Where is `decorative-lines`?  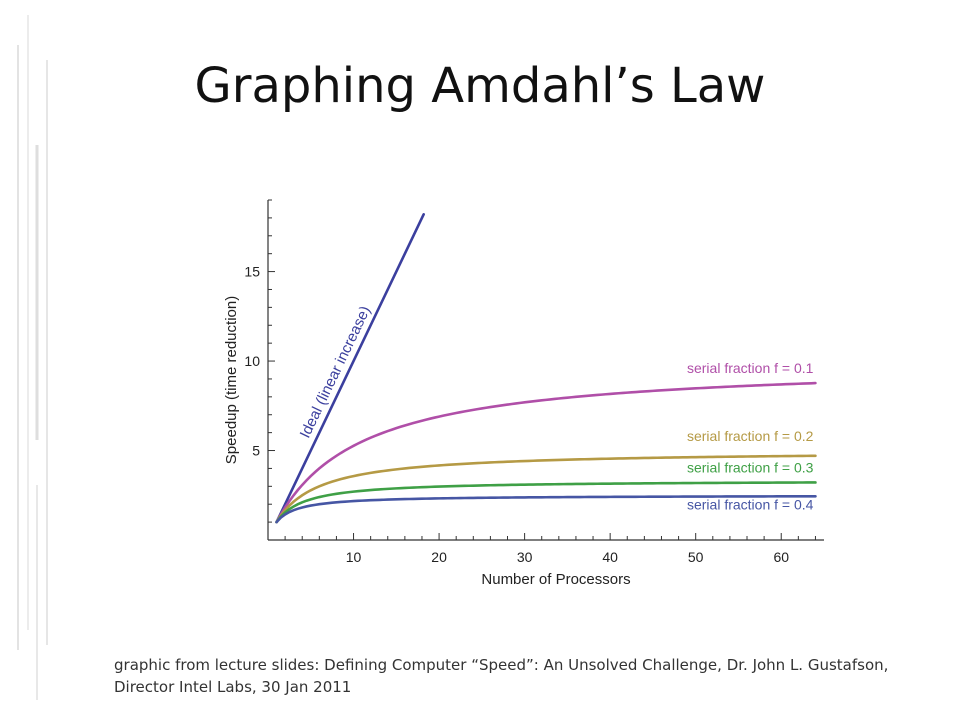
decorative-lines is located at coordinates (32, 357).